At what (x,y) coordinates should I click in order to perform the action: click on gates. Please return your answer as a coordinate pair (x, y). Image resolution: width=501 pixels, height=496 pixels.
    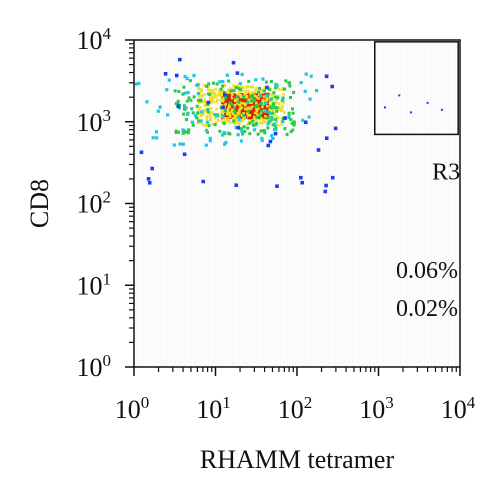
    Looking at the image, I should click on (416, 88).